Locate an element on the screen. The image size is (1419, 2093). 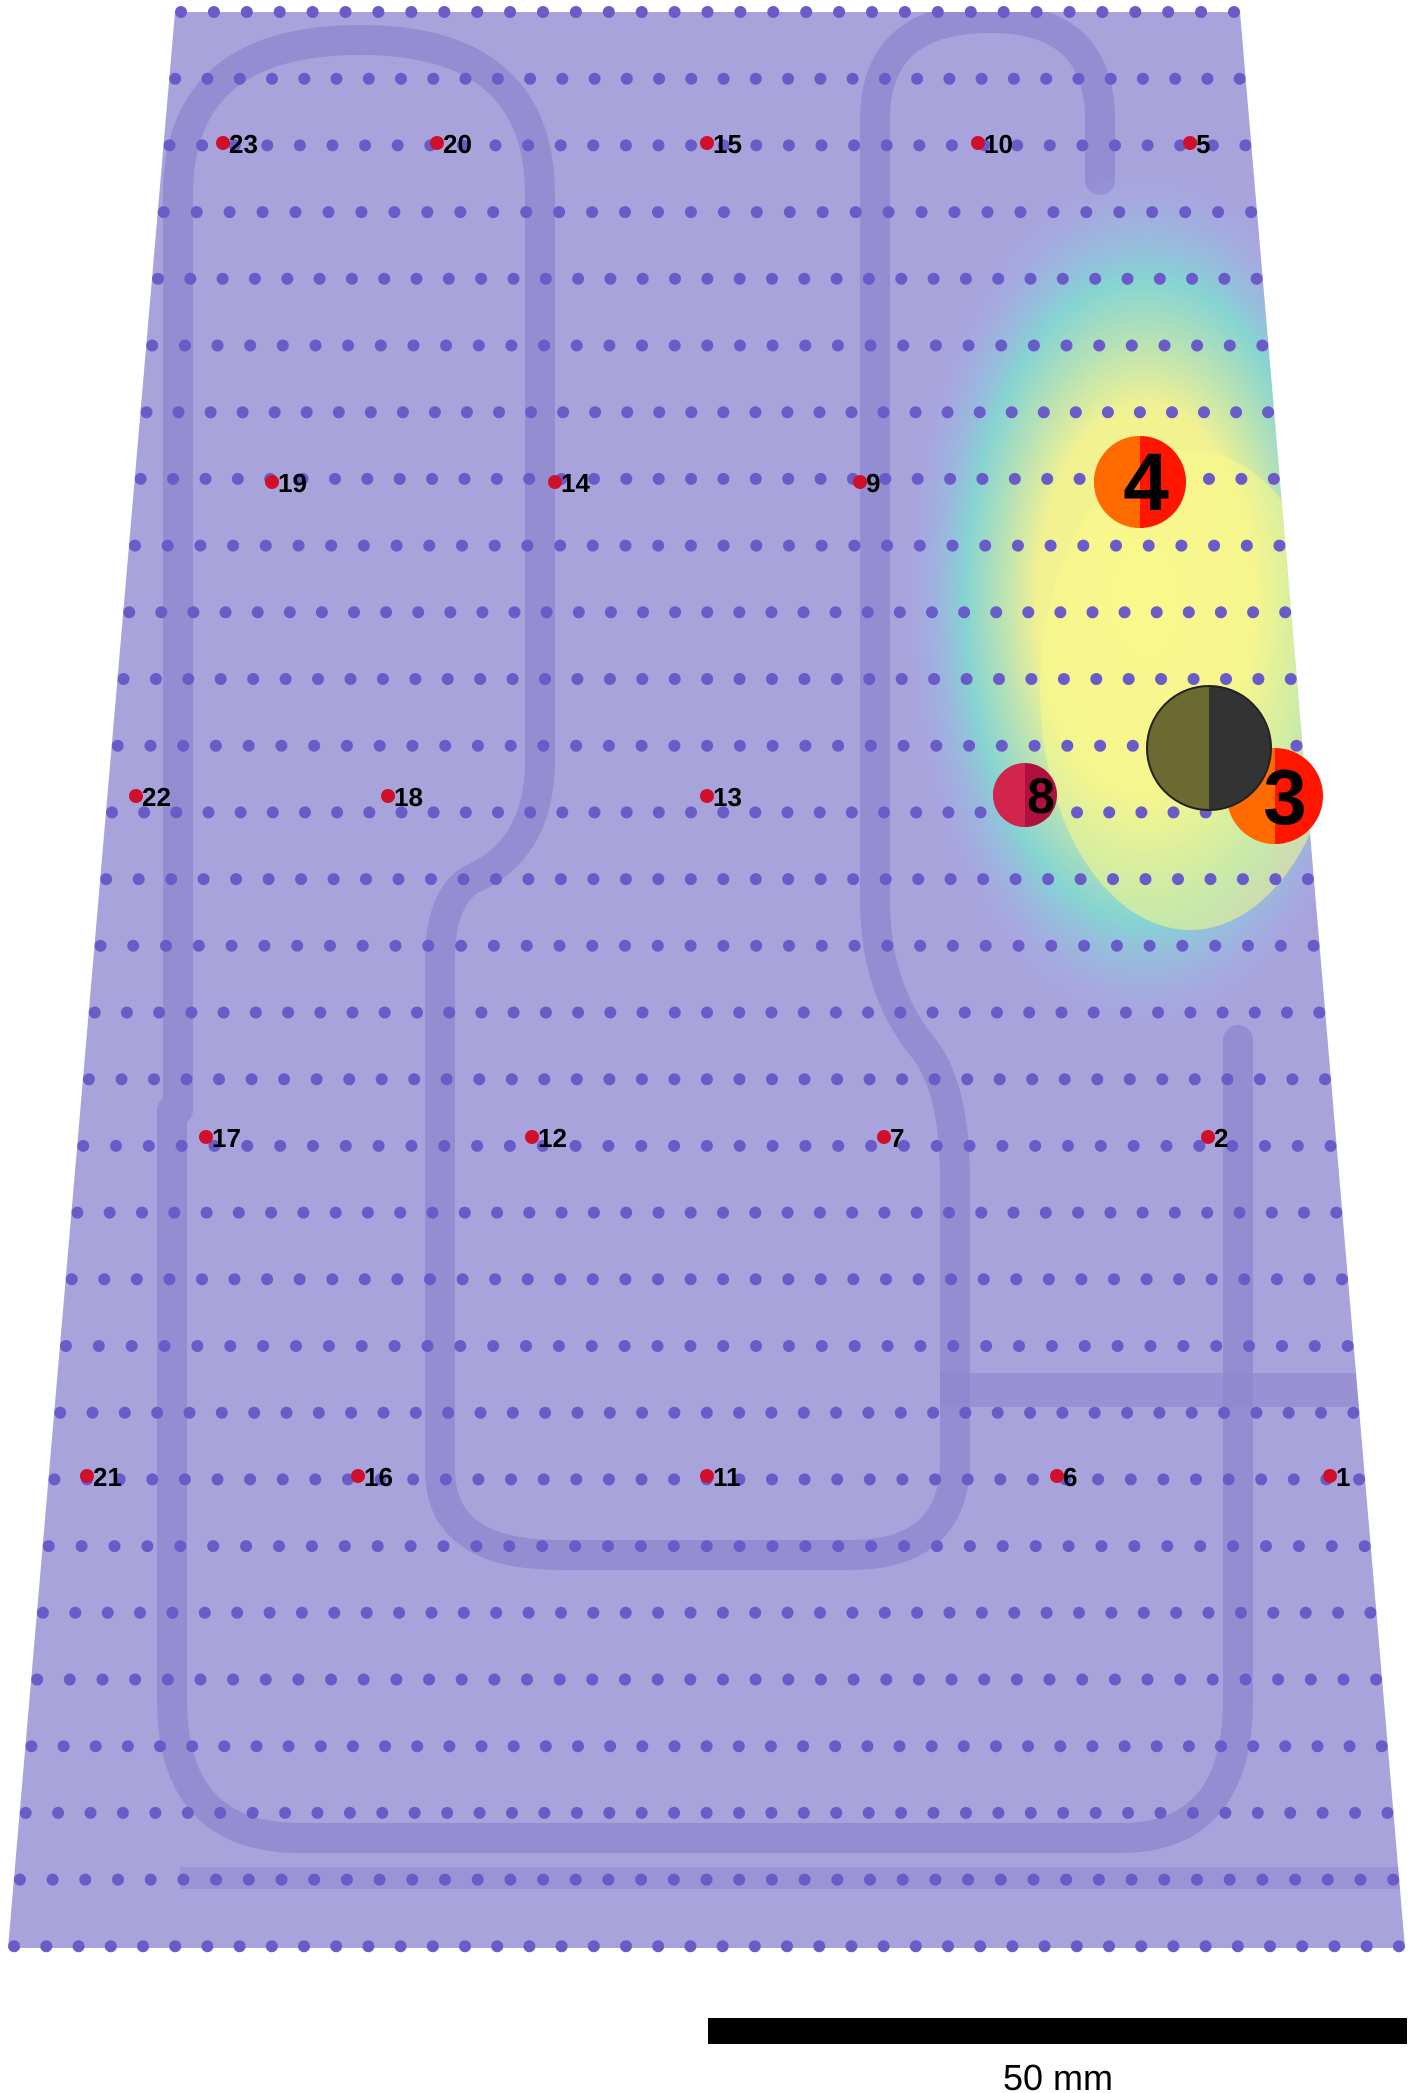
sensor-8: 8 is located at coordinates (1025, 795).